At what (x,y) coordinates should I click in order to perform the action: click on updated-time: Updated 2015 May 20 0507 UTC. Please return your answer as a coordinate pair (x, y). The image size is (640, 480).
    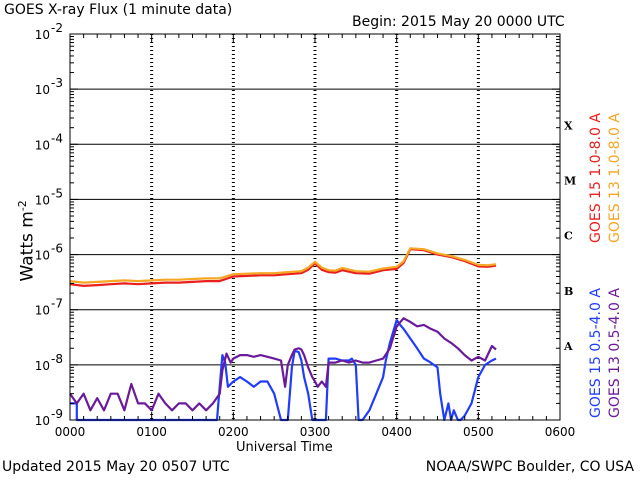
    Looking at the image, I should click on (116, 467).